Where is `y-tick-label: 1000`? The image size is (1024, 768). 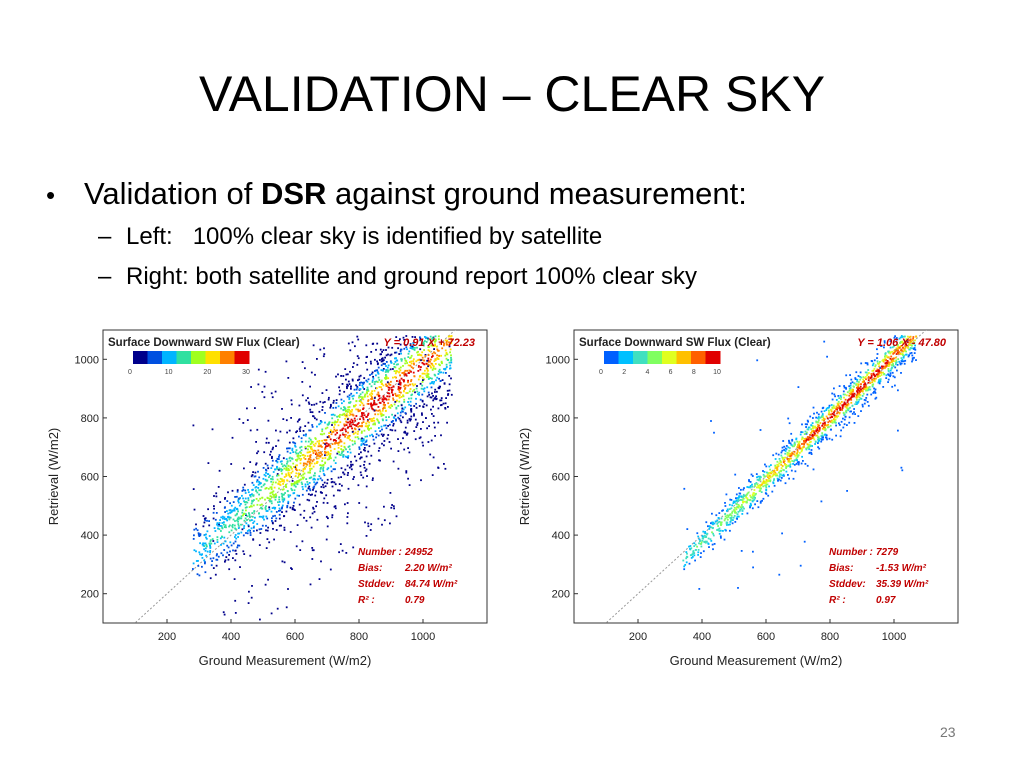 y-tick-label: 1000 is located at coordinates (558, 360).